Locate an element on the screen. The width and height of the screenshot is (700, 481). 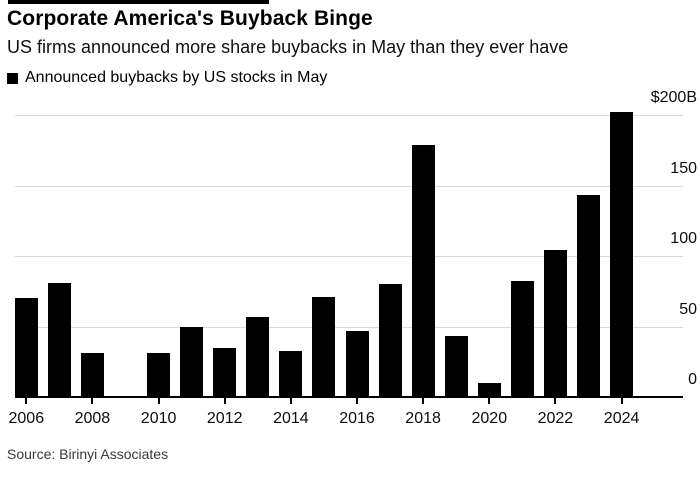
x-axis-label-2016: 2016 is located at coordinates (357, 418).